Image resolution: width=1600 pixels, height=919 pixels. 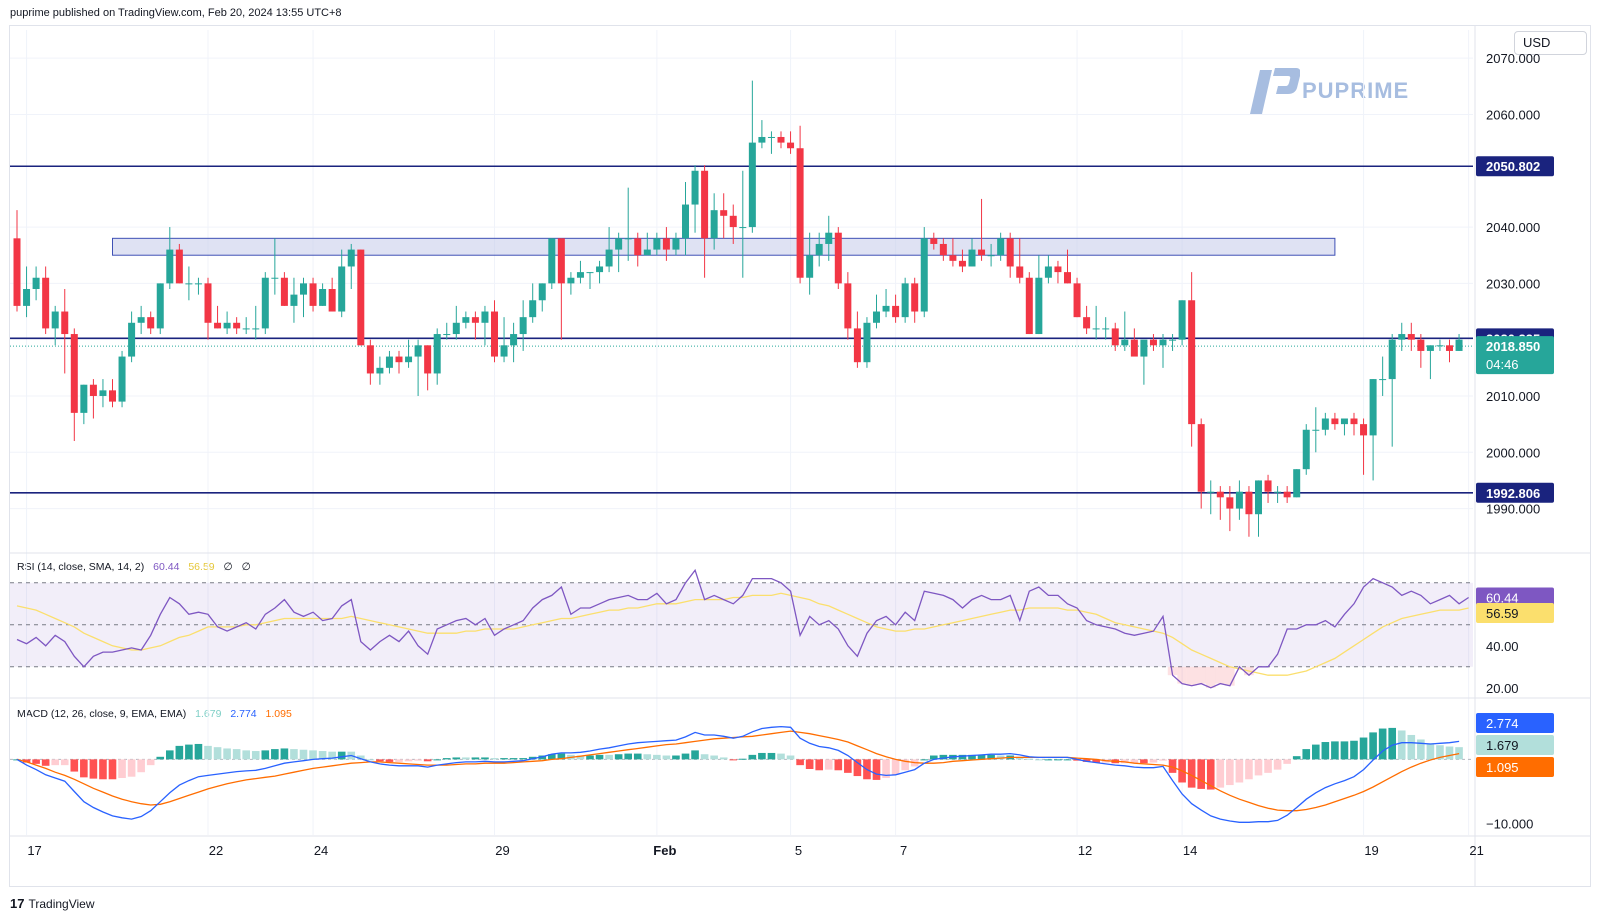 What do you see at coordinates (243, 714) in the screenshot?
I see `macd-line-value: 2.774` at bounding box center [243, 714].